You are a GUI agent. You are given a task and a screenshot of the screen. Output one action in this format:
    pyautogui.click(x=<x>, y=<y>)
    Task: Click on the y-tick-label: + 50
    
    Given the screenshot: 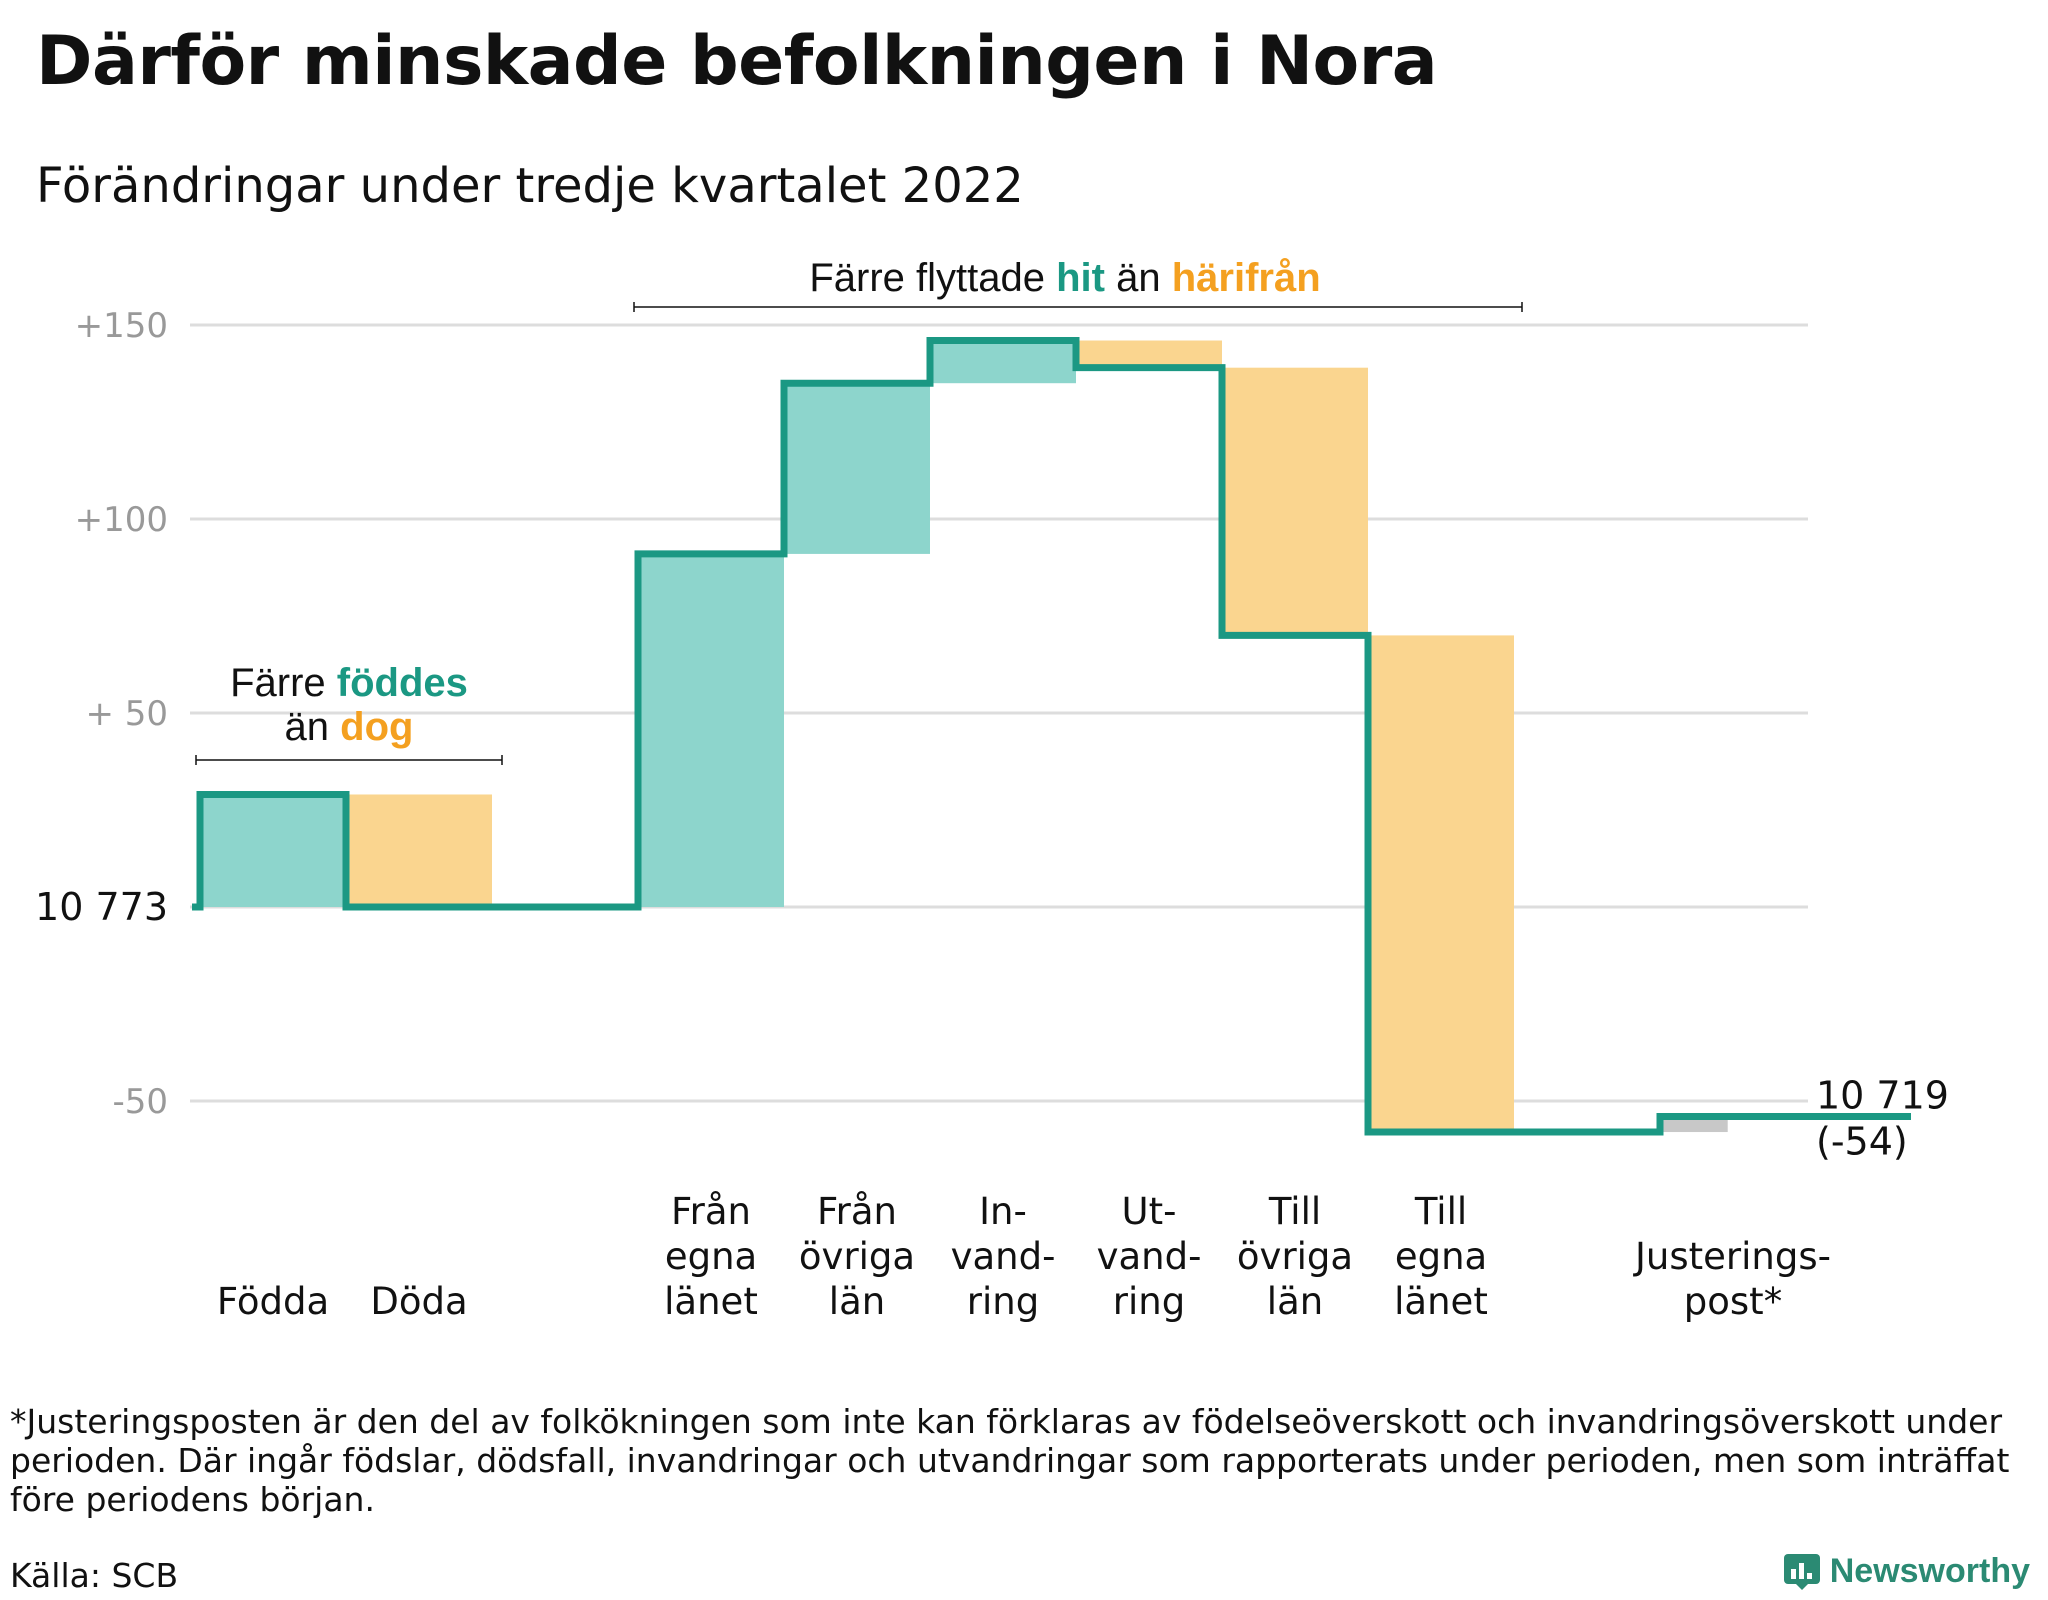 What is the action you would take?
    pyautogui.click(x=126, y=714)
    